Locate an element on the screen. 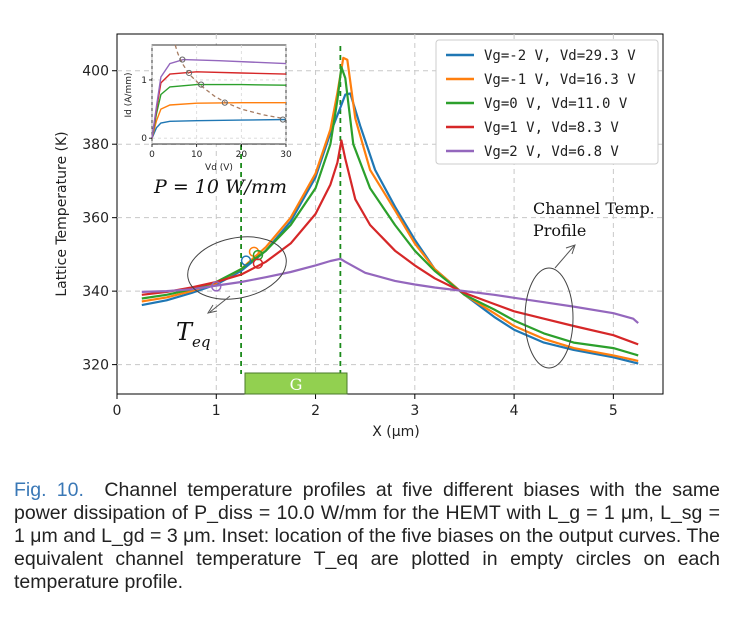 The height and width of the screenshot is (627, 733). x-tick-label: 1 is located at coordinates (216, 411).